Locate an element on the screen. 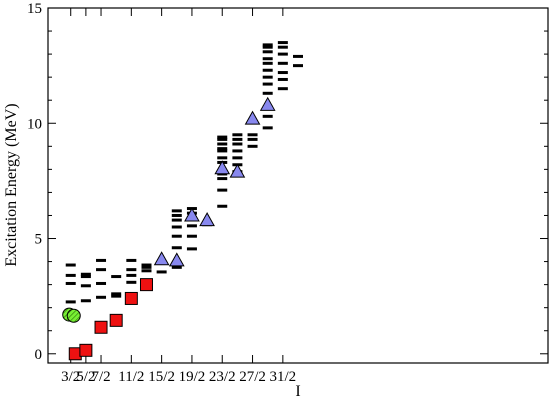 The image size is (557, 400). x-tick-label: 19/2 is located at coordinates (192, 377).